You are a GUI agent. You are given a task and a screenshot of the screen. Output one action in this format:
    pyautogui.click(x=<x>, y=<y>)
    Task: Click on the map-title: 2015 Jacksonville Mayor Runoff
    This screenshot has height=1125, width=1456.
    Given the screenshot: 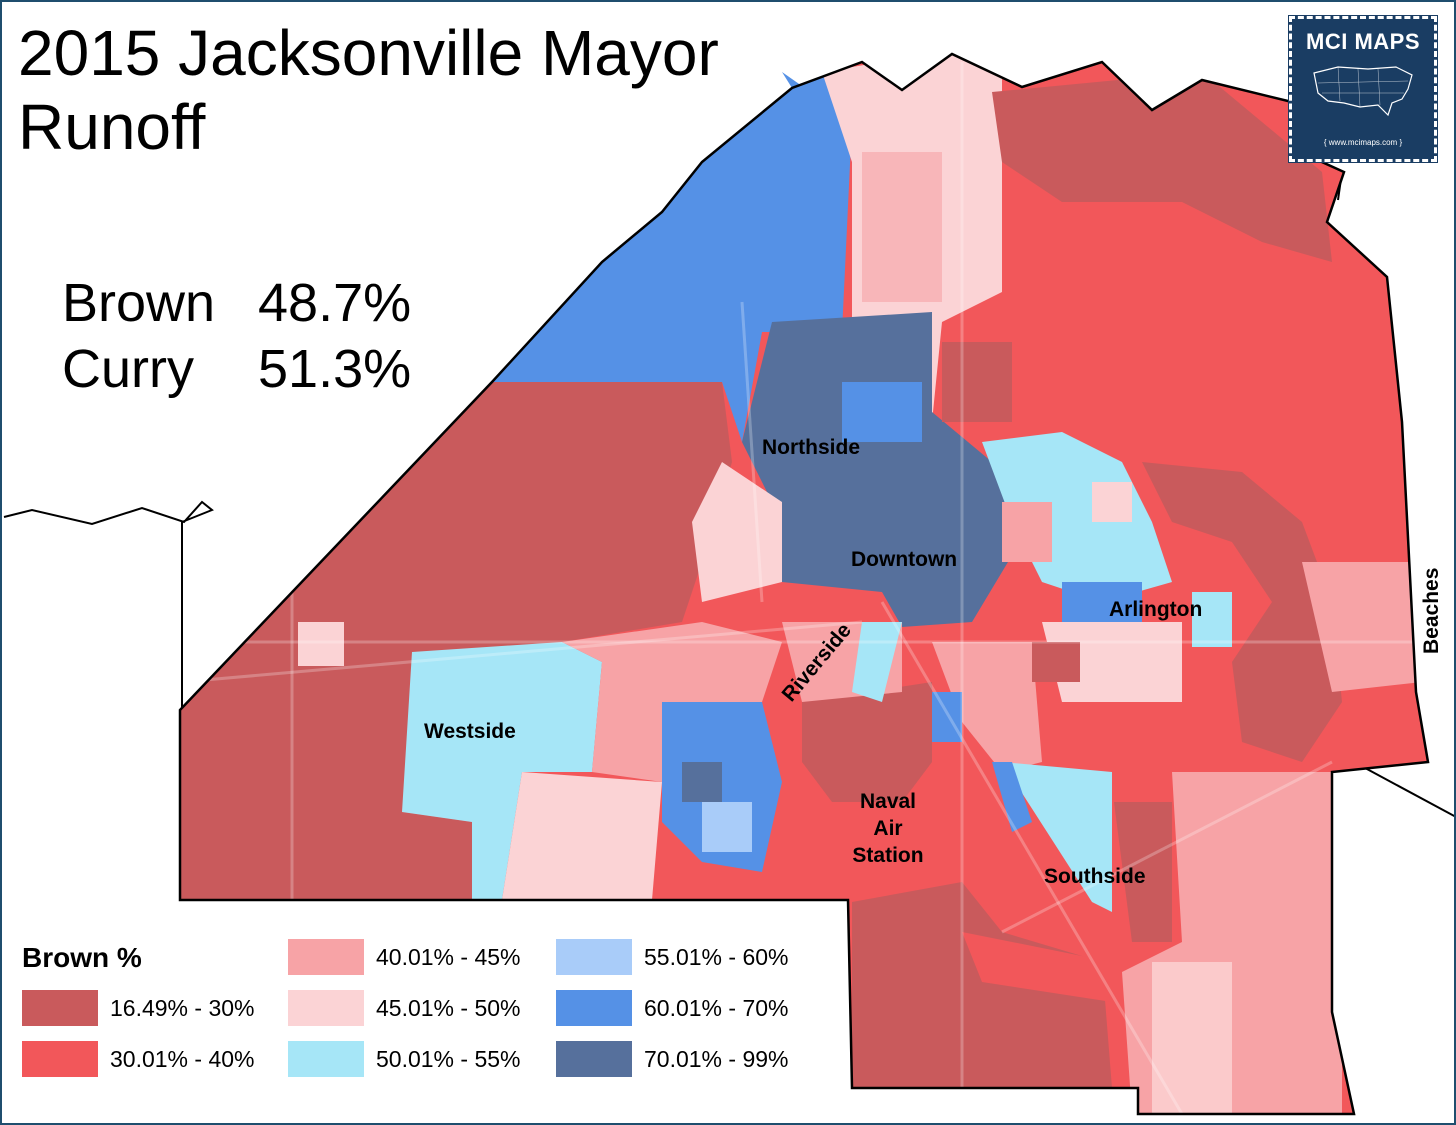 What is the action you would take?
    pyautogui.click(x=368, y=90)
    